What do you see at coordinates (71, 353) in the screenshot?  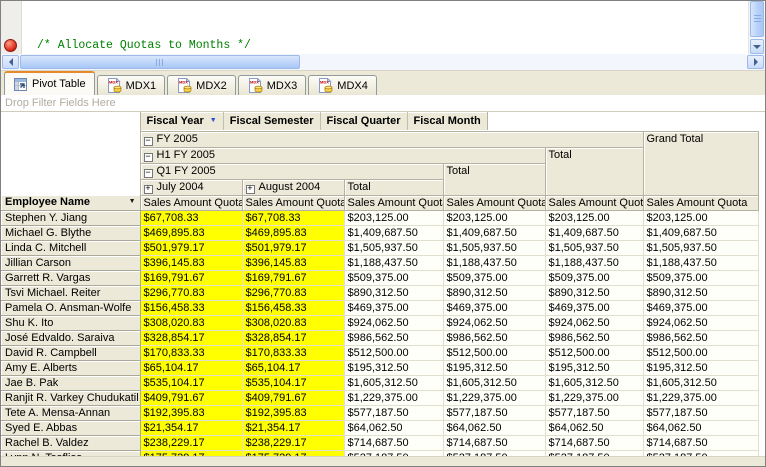 I see `employee-name-cell: David R. Campbell` at bounding box center [71, 353].